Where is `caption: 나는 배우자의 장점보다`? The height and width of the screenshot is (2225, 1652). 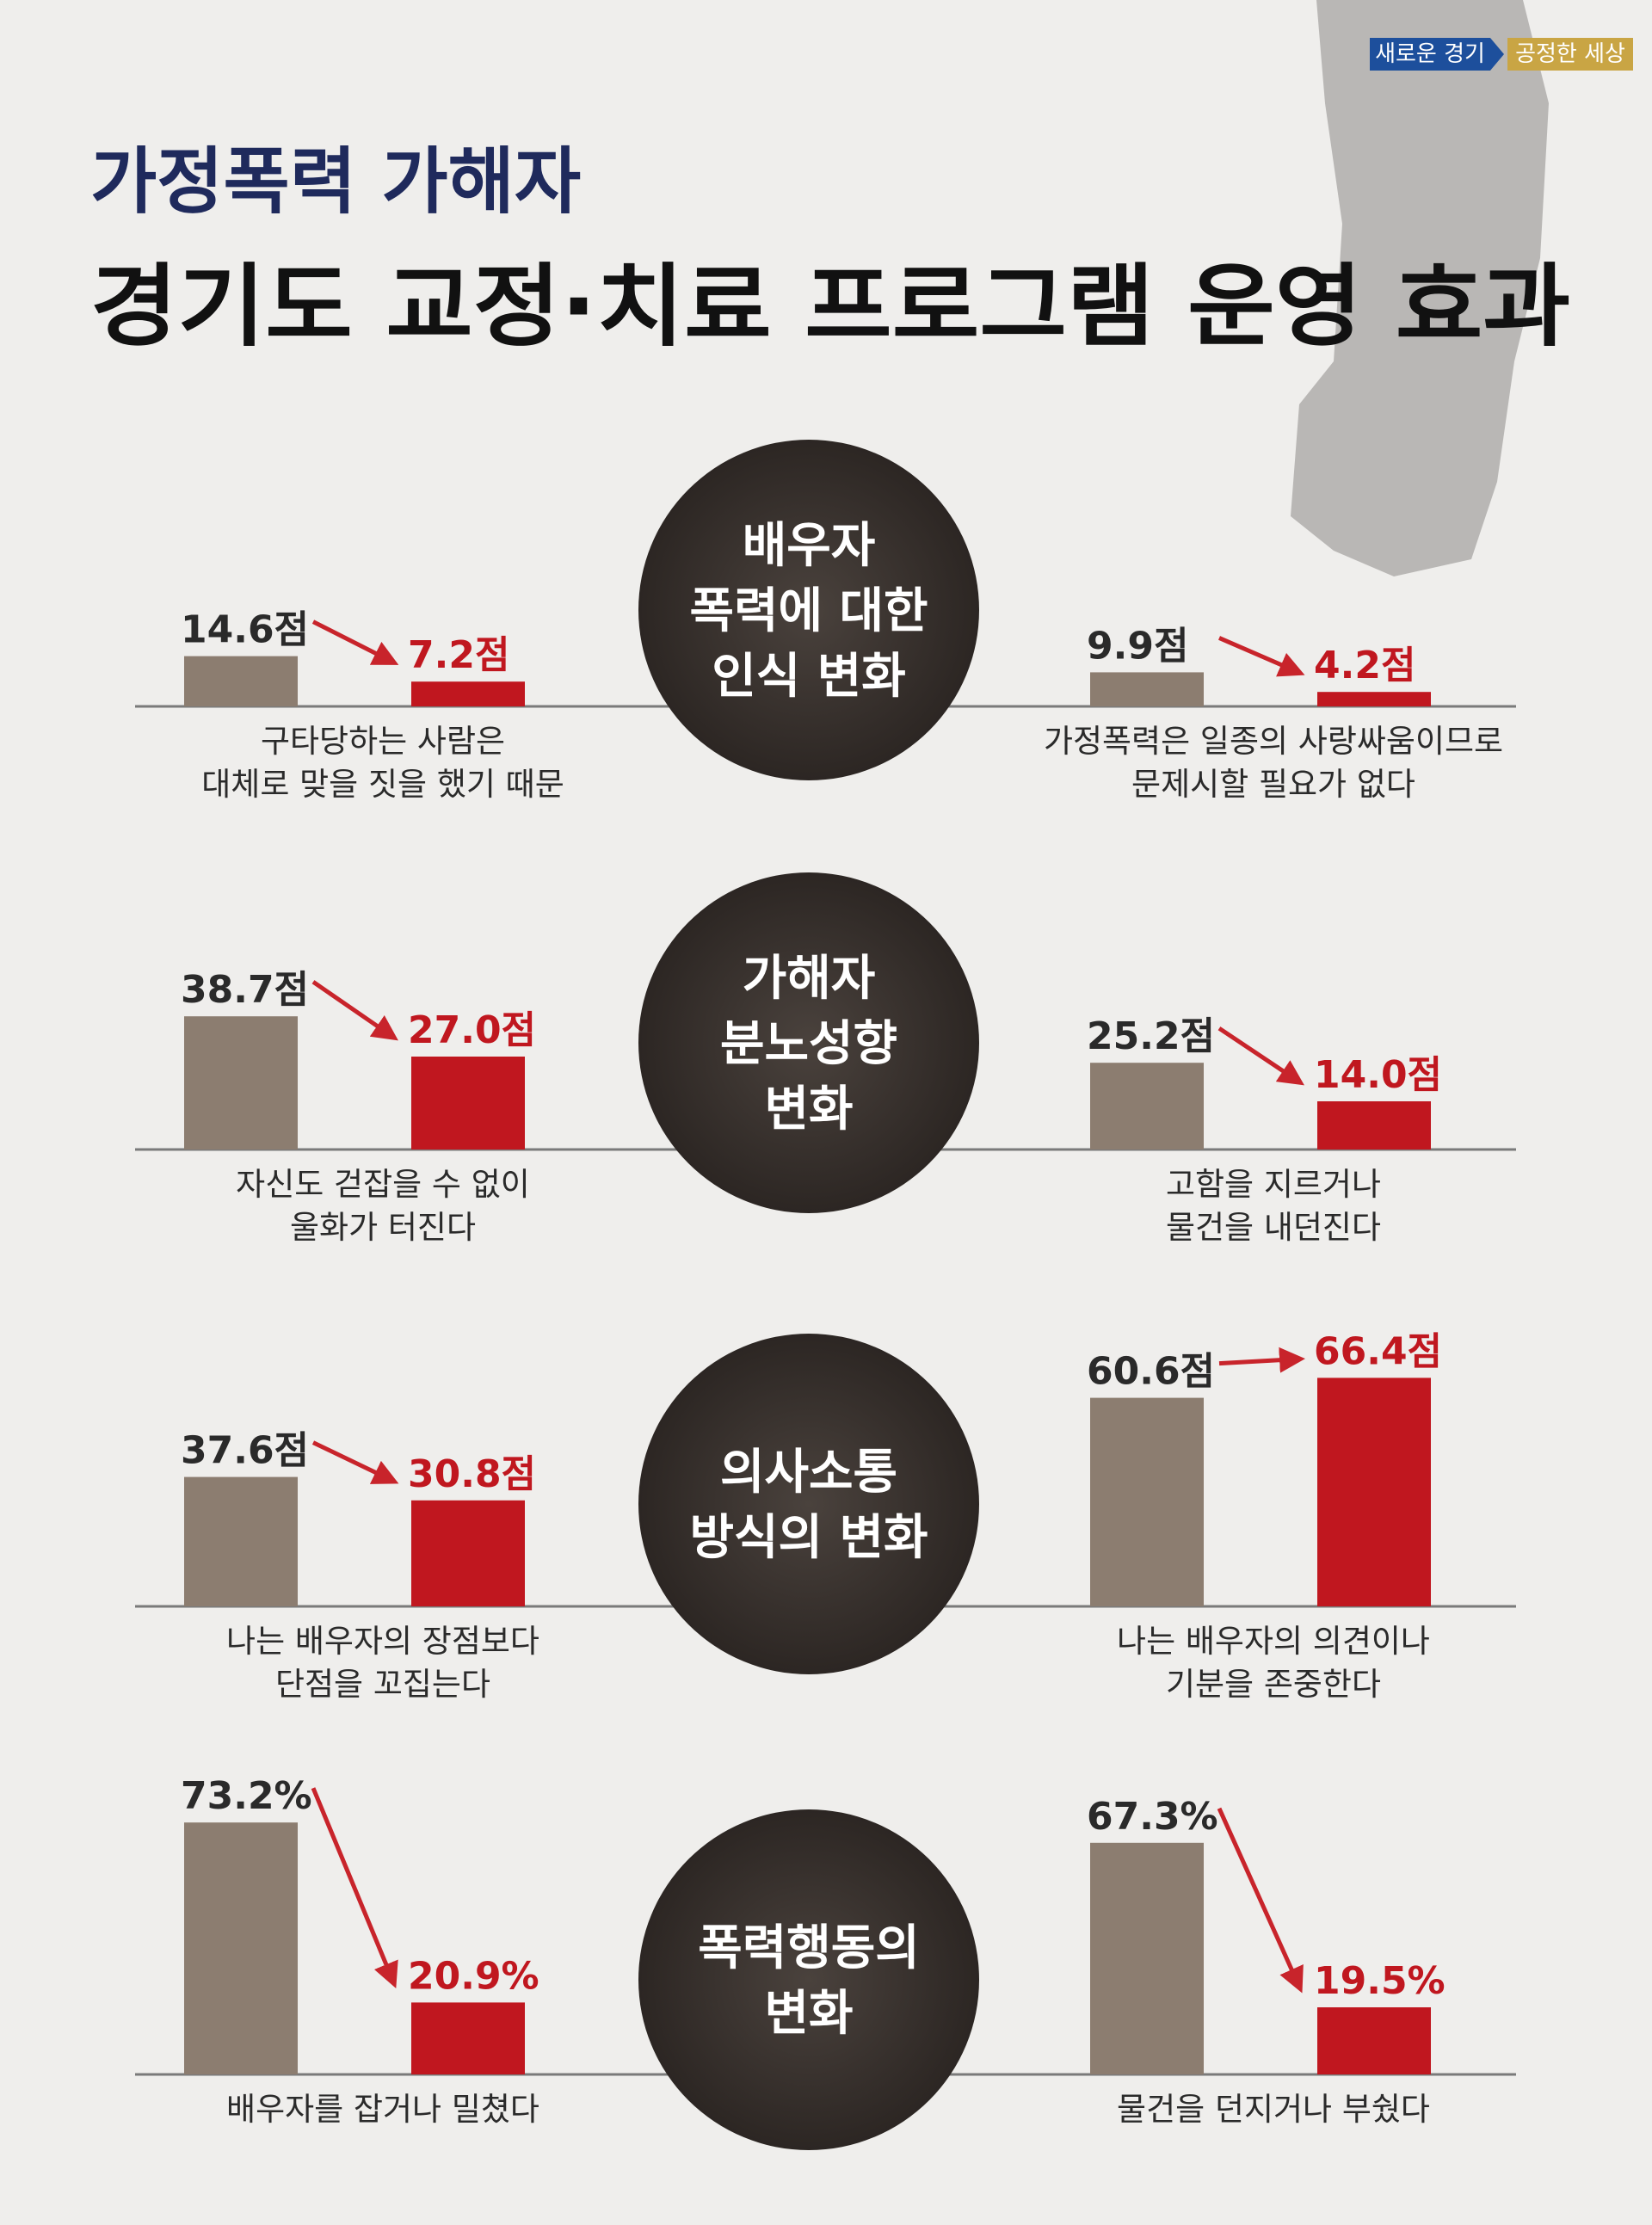 caption: 나는 배우자의 장점보다 is located at coordinates (382, 1642).